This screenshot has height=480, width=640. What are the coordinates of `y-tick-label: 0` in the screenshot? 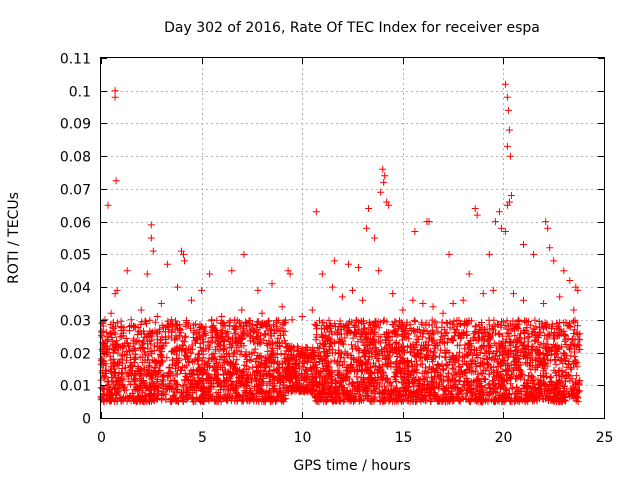 It's located at (86, 420).